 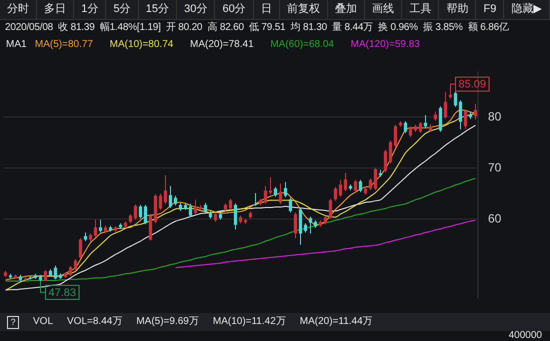 I want to click on y-tick-label: 80, so click(x=495, y=116).